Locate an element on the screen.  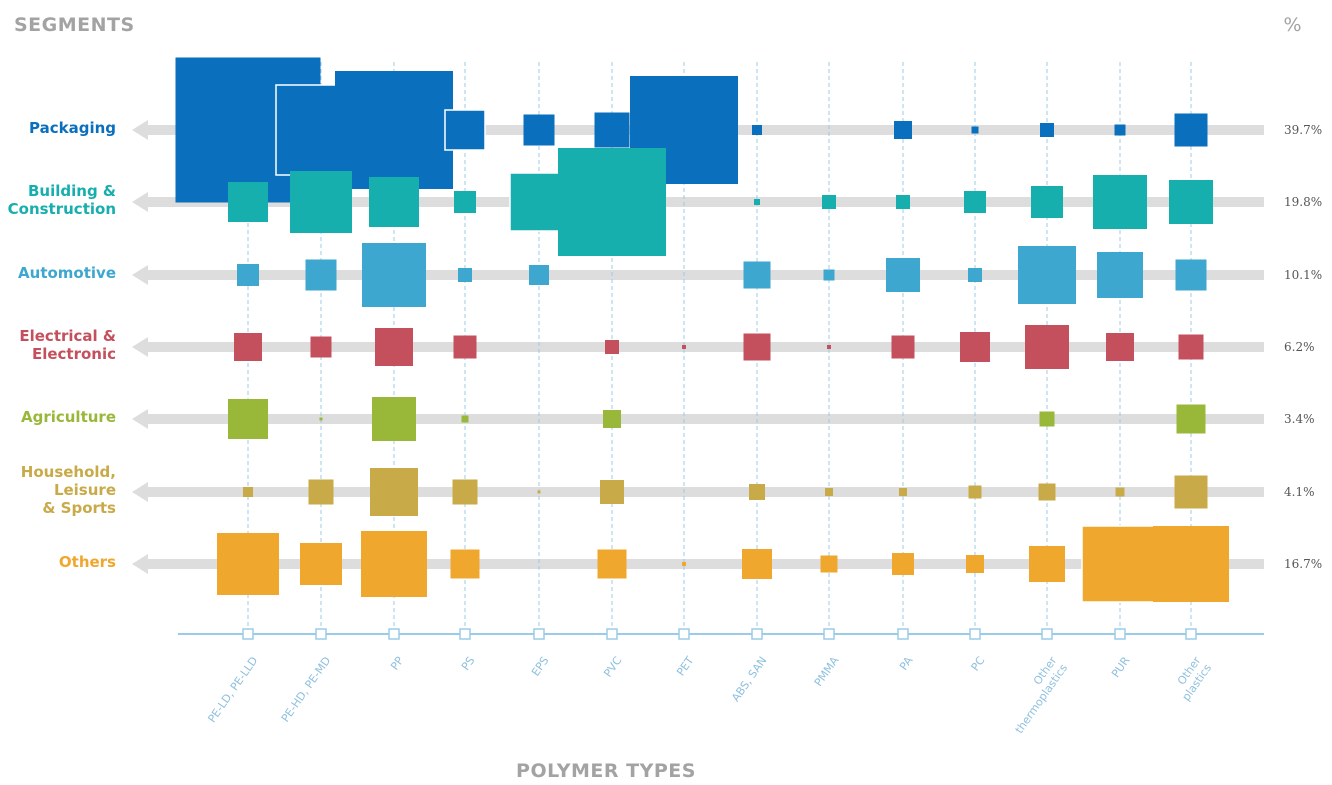
x-tick-label: PVC is located at coordinates (612, 667).